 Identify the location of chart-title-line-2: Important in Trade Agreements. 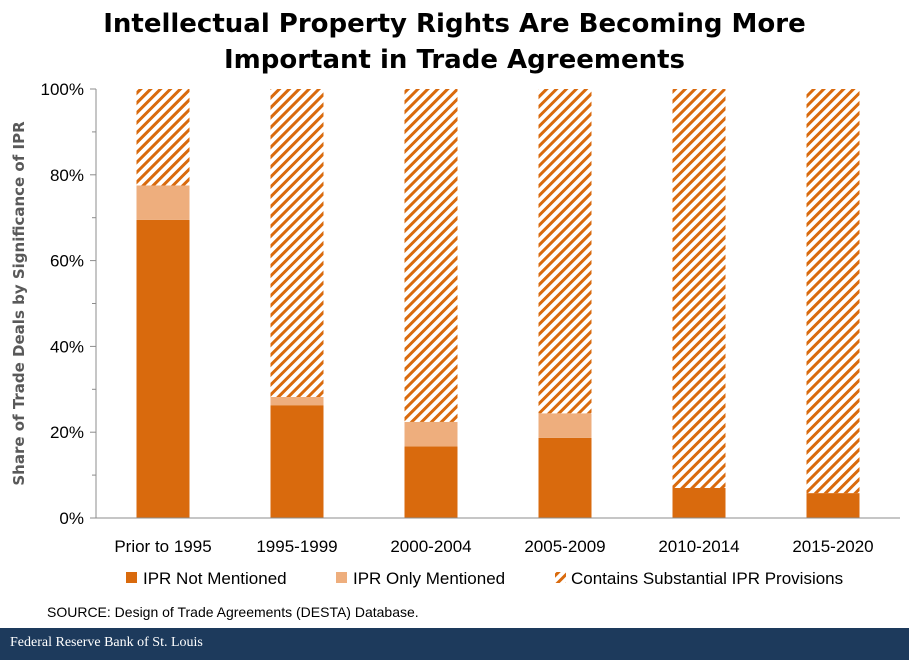
(454, 60).